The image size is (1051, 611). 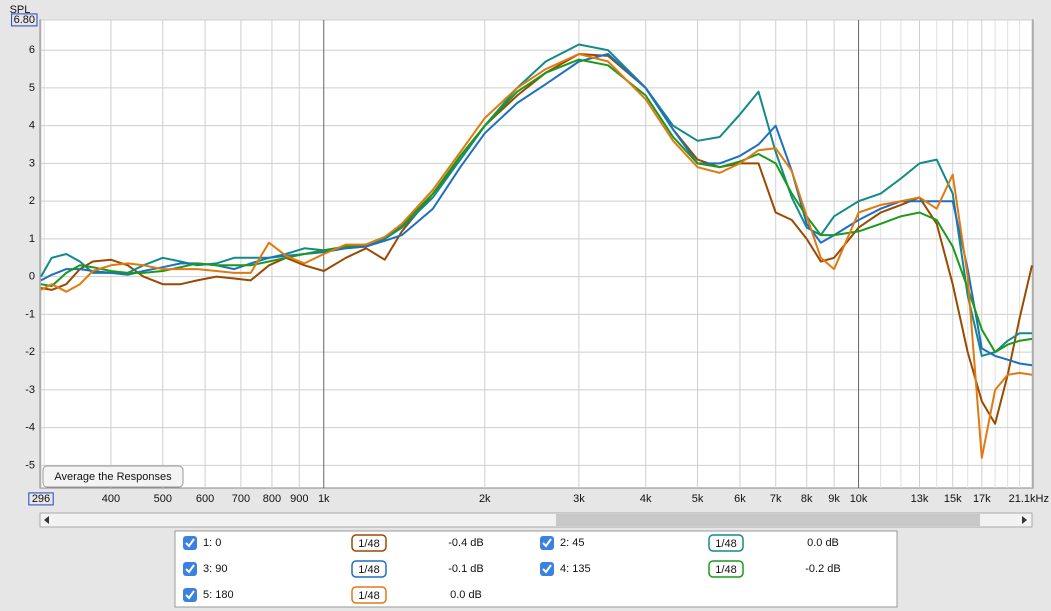 I want to click on y-tick-label: 6.80, so click(x=24, y=20).